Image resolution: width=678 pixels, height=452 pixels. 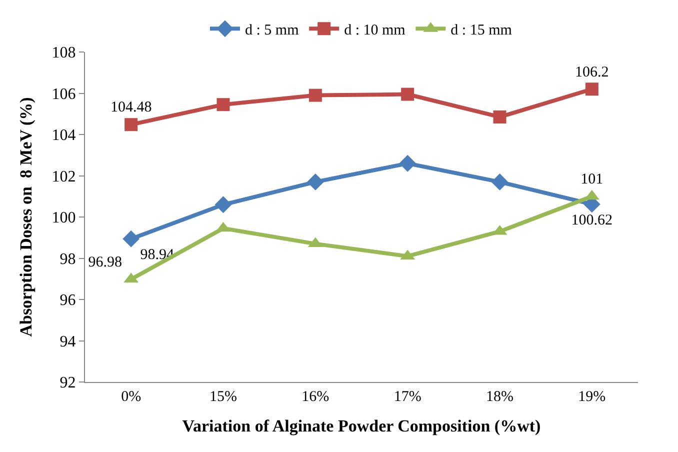 I want to click on x-tick-label: 0%, so click(x=131, y=397).